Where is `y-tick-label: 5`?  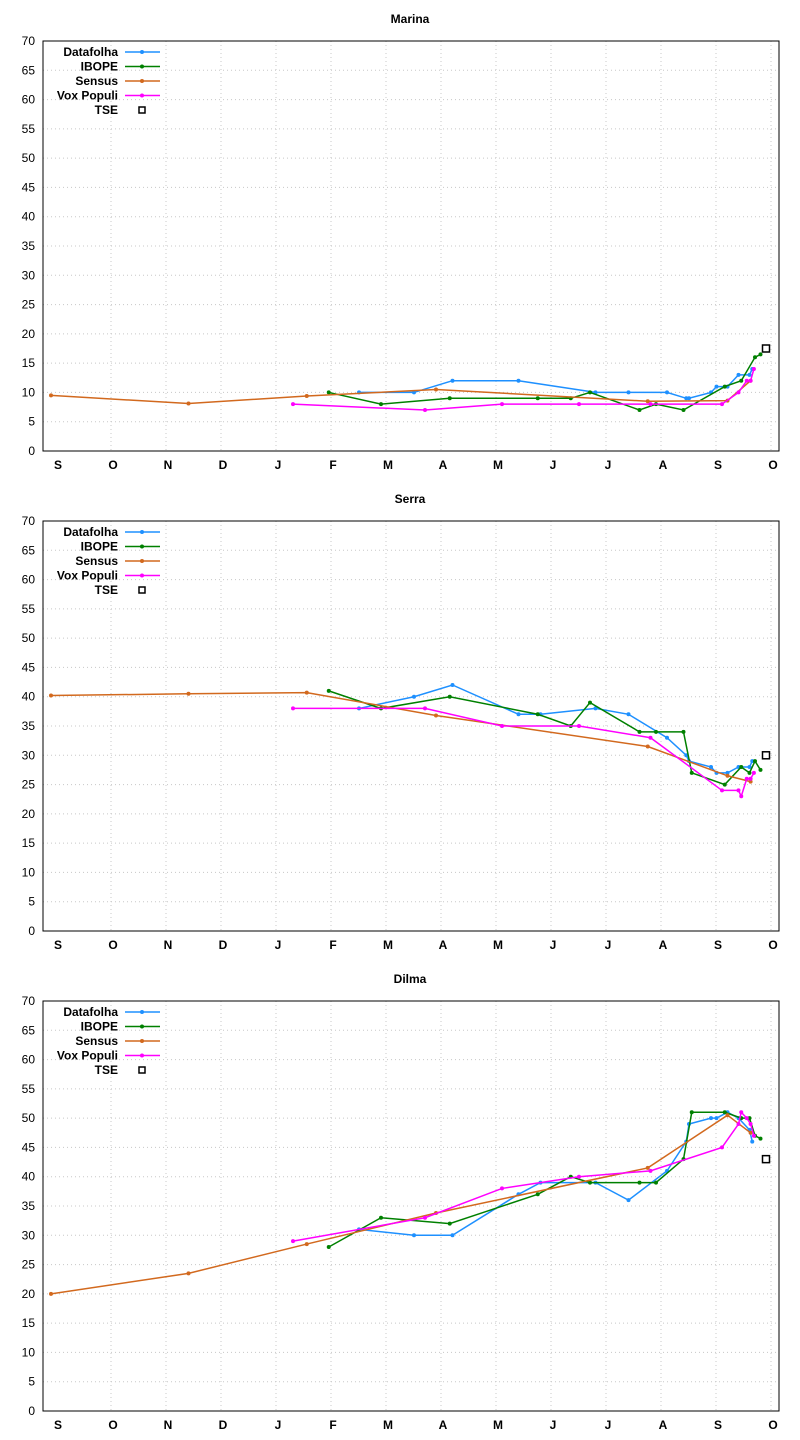
y-tick-label: 5 is located at coordinates (31, 902).